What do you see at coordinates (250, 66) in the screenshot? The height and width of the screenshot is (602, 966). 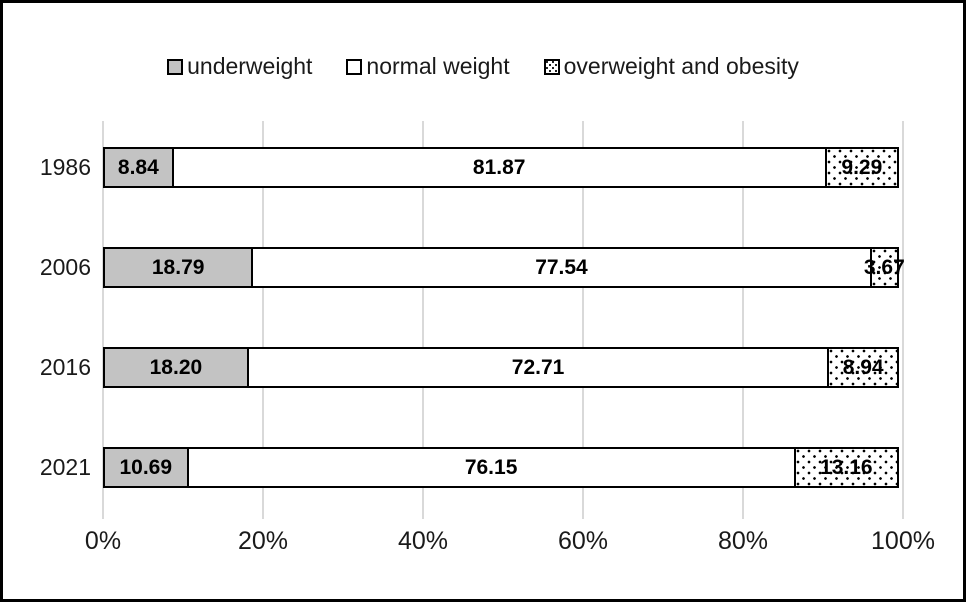 I see `legend-label: underweight` at bounding box center [250, 66].